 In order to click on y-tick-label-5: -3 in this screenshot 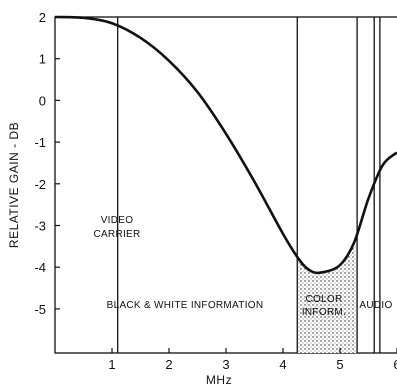, I will do `click(40, 226)`.